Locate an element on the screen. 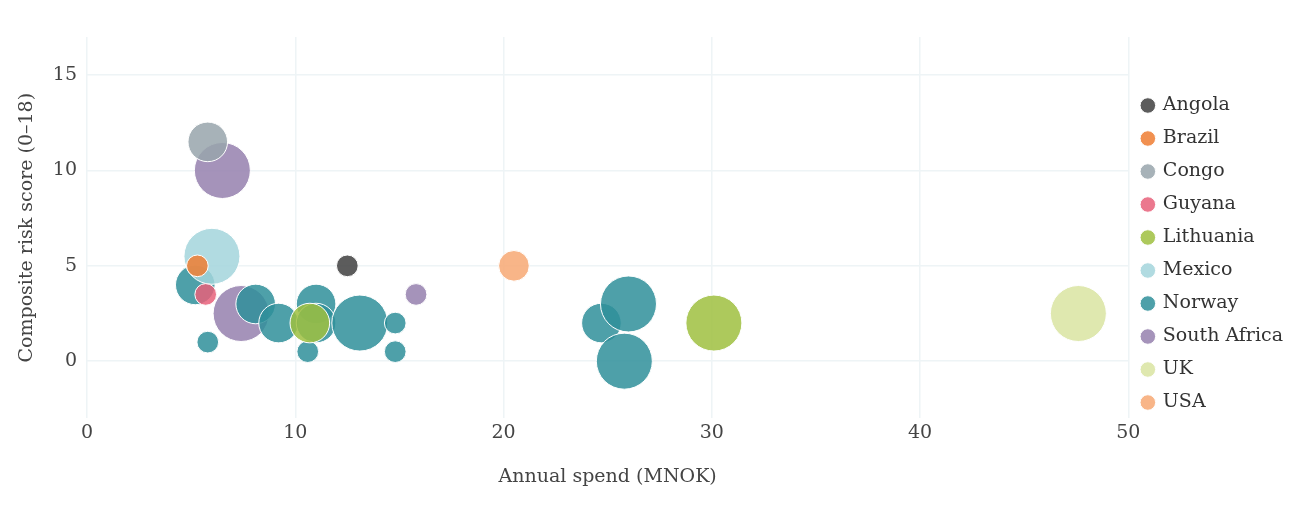 The height and width of the screenshot is (508, 1305). legend-label: South Africa is located at coordinates (1223, 334).